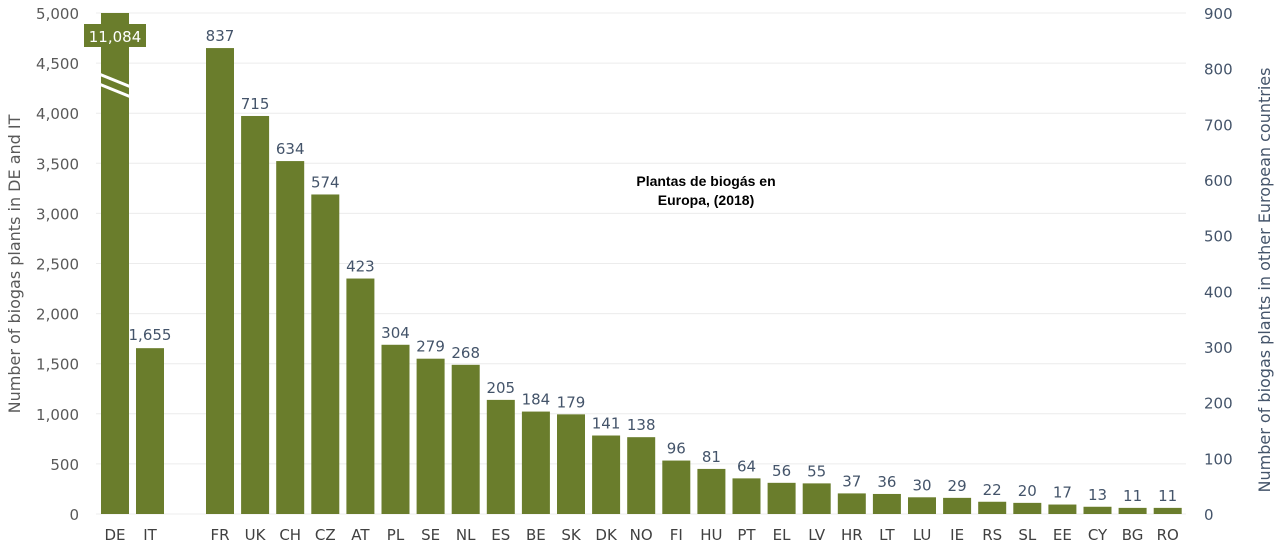  Describe the element at coordinates (466, 535) in the screenshot. I see `category-label: NL` at that location.